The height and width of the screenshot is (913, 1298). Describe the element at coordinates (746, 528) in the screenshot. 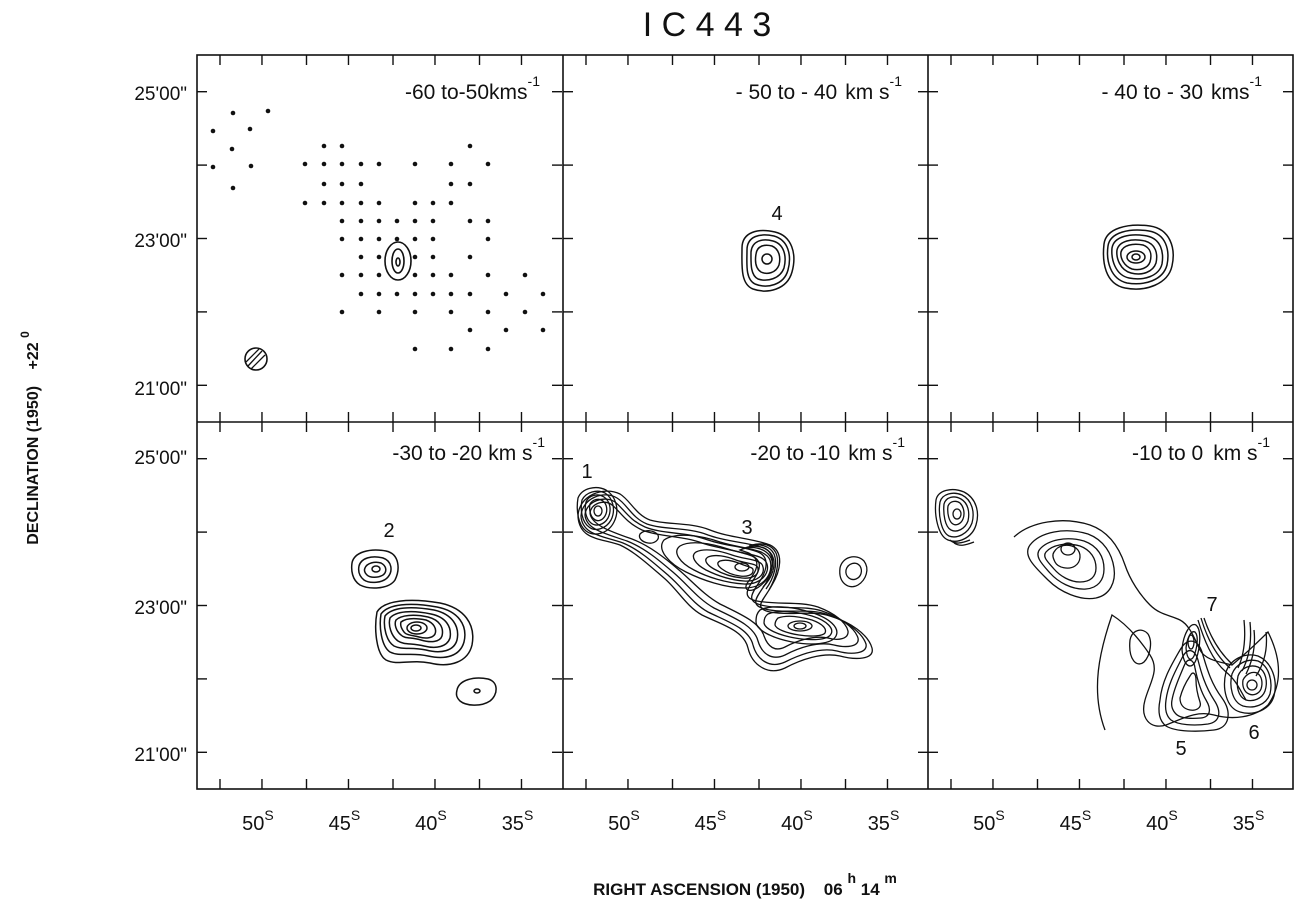

I see `feature-label-3: 3` at that location.